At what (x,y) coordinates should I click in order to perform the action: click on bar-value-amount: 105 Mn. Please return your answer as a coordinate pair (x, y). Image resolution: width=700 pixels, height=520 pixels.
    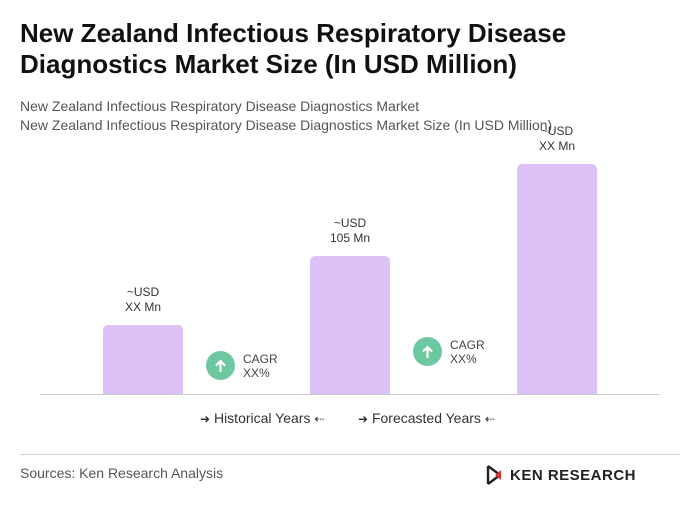
    Looking at the image, I should click on (350, 238).